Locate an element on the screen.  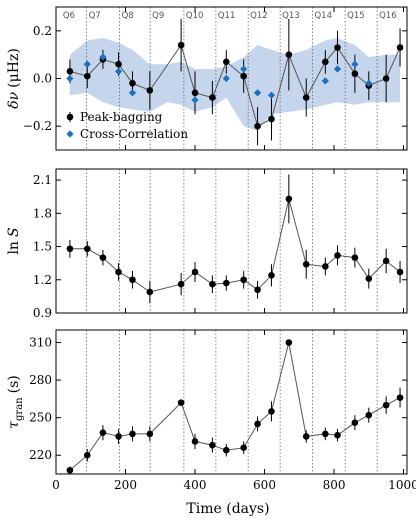
quarter-label: Q8 is located at coordinates (128, 16).